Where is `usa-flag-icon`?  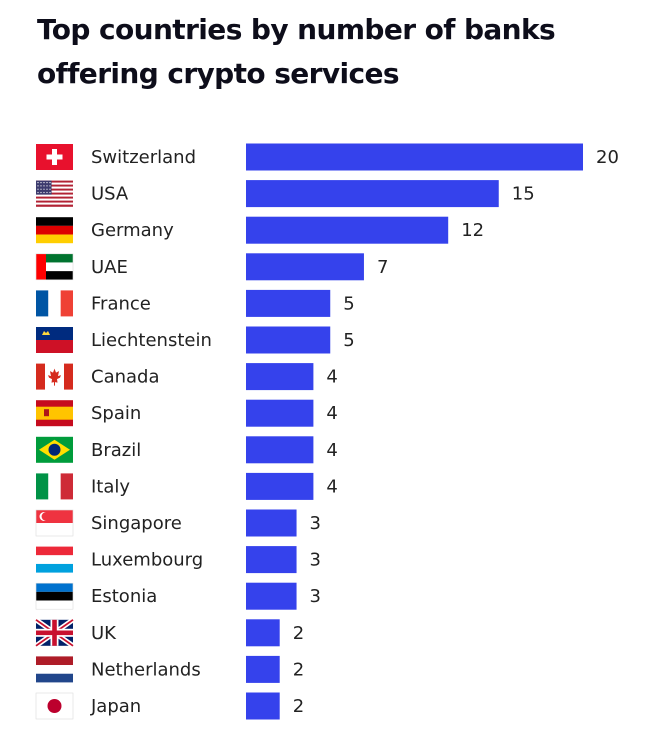
usa-flag-icon is located at coordinates (54, 193).